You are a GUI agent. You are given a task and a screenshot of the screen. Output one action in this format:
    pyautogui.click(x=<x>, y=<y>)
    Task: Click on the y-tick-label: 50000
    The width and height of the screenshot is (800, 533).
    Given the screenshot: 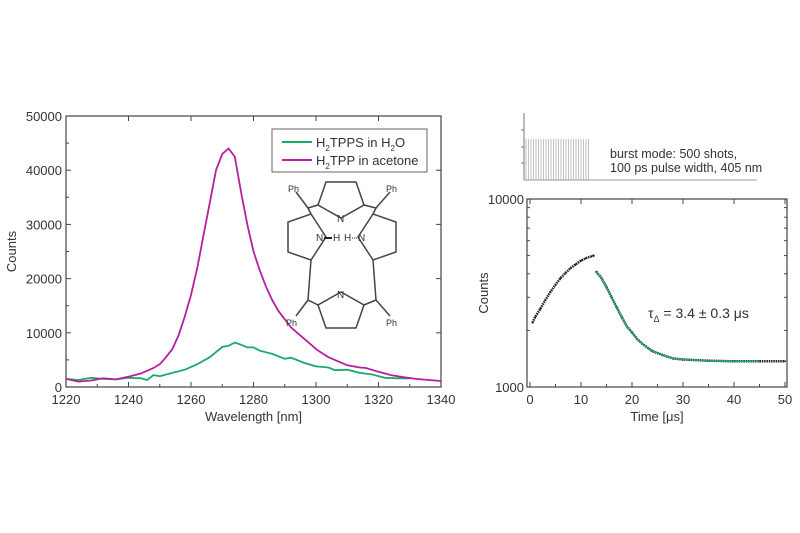 What is the action you would take?
    pyautogui.click(x=44, y=116)
    